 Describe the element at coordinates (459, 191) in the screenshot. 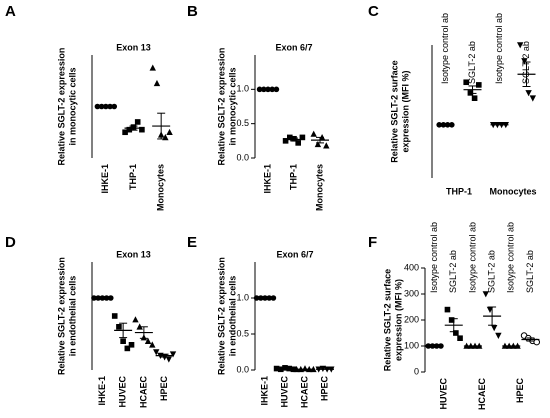

I see `group-label: THP-1` at that location.